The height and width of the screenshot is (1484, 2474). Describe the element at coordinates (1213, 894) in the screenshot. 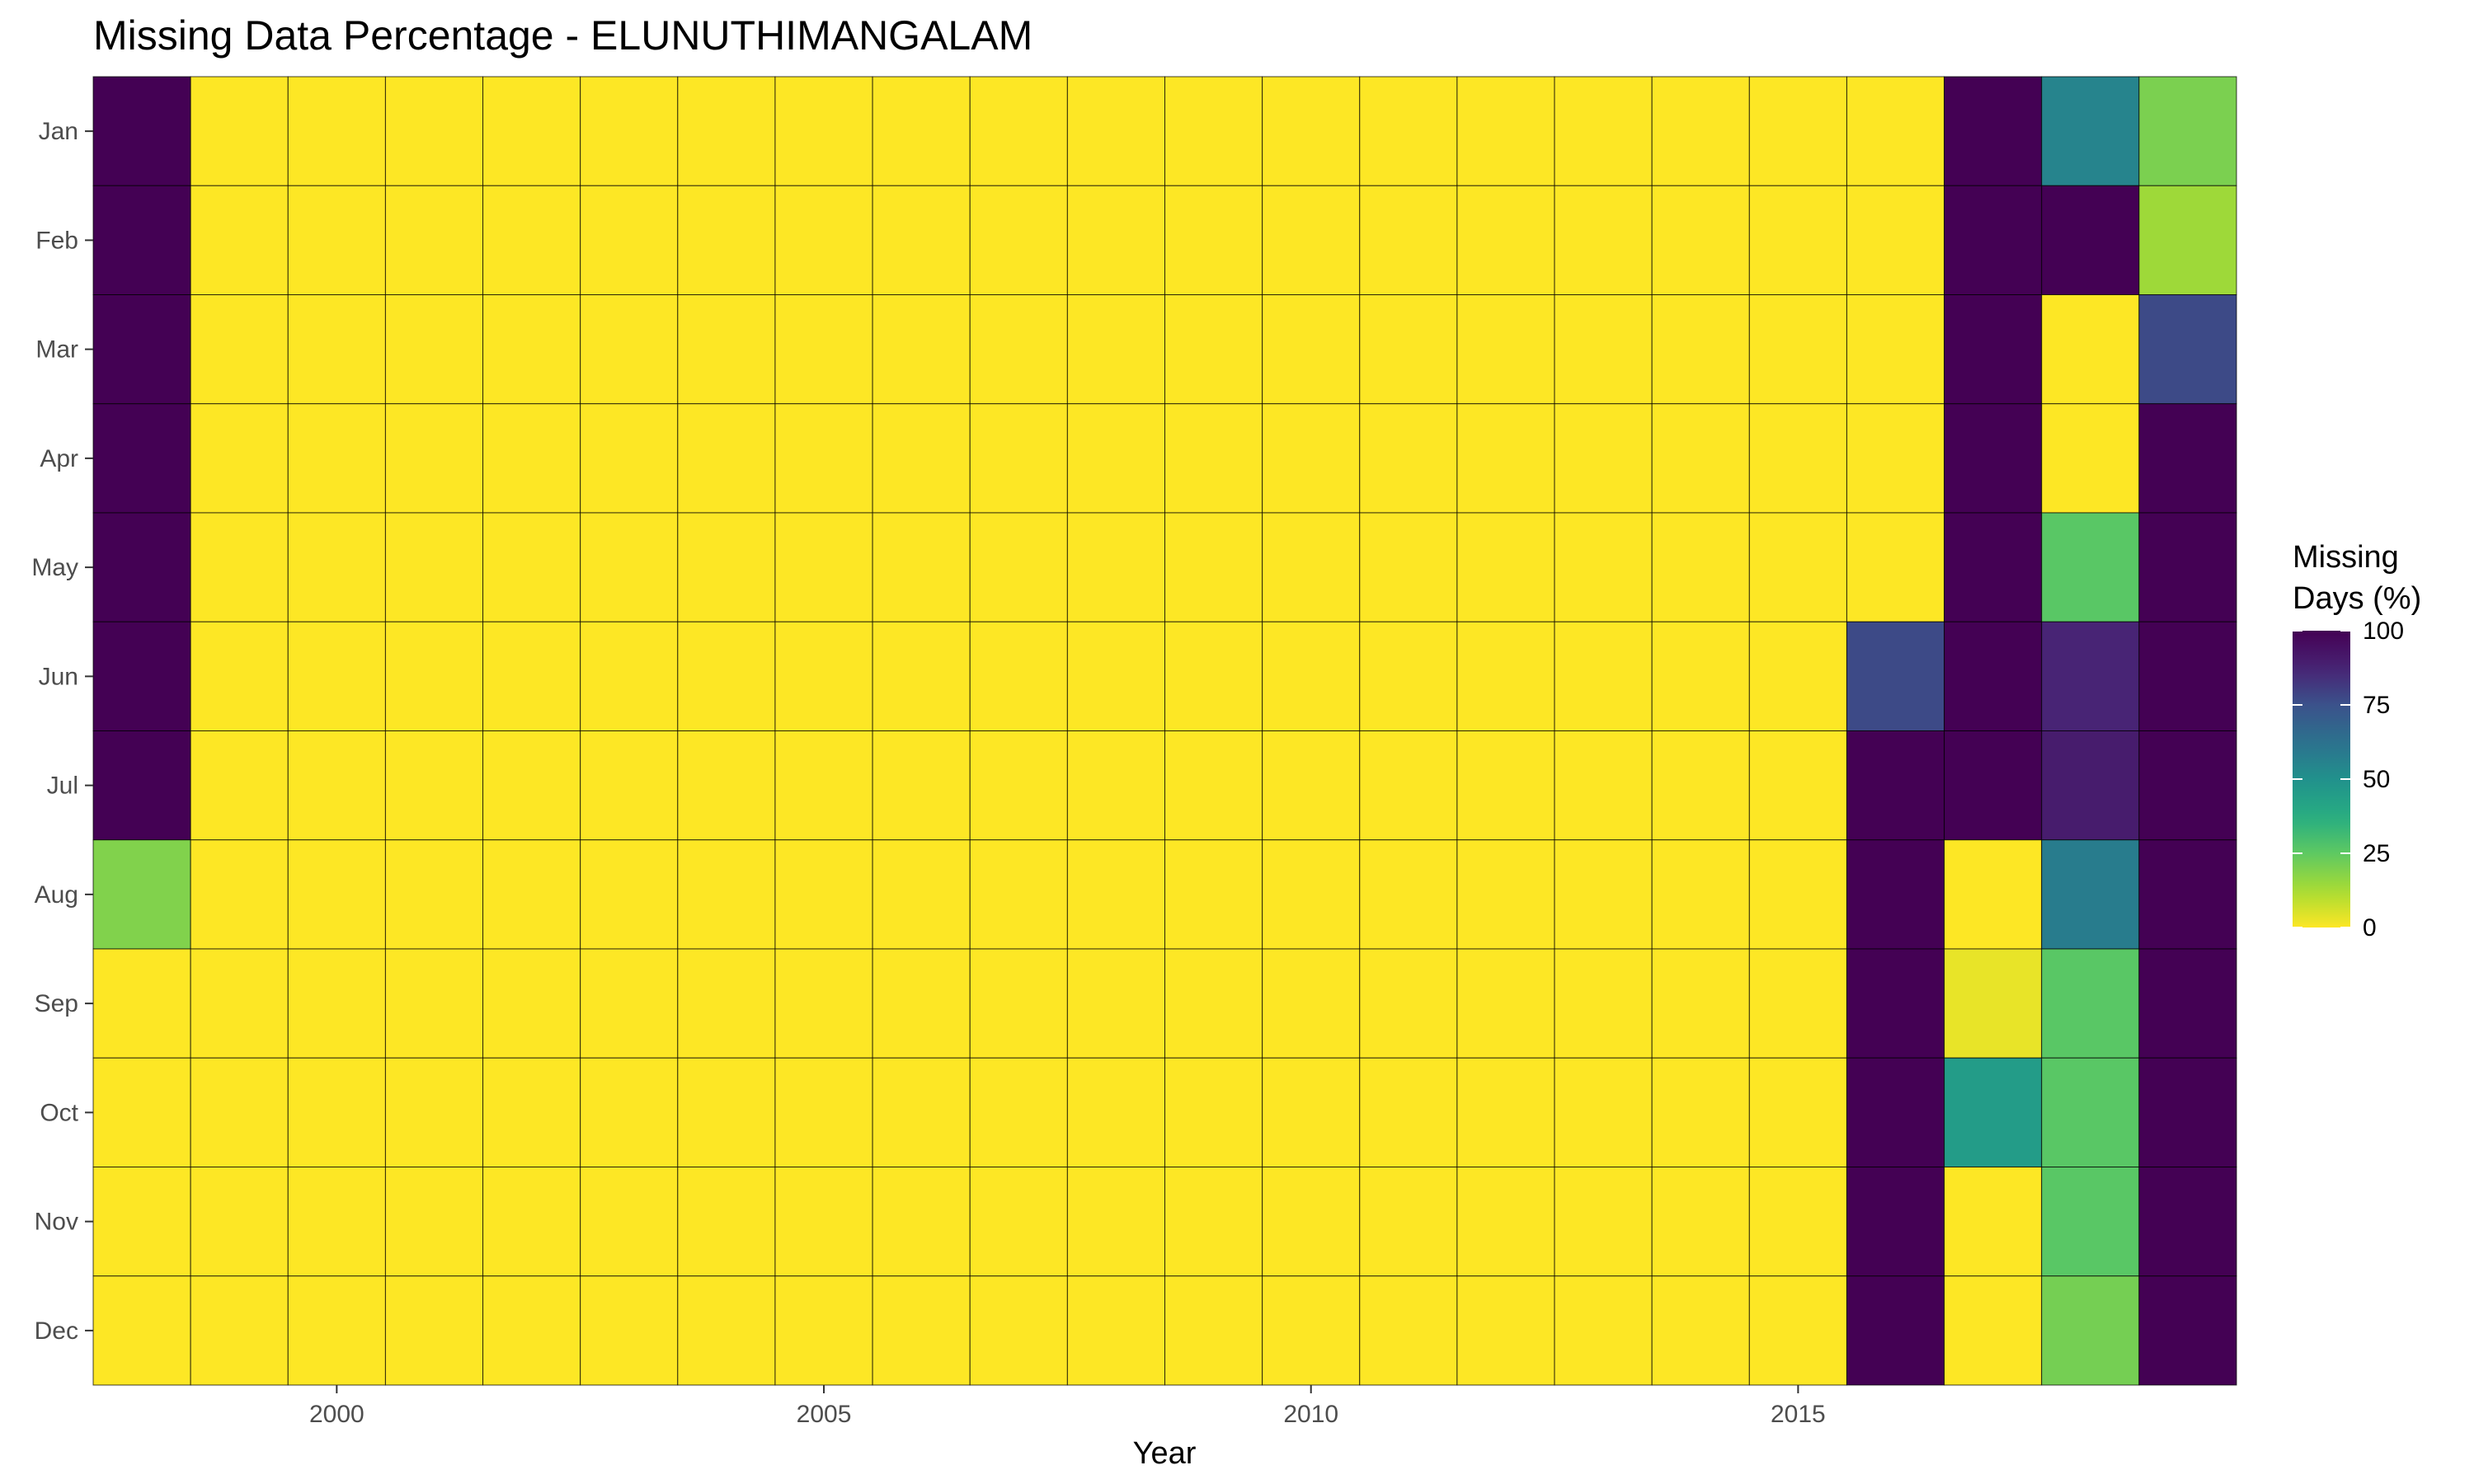

I see `heatmap-cell-aug-2009` at that location.